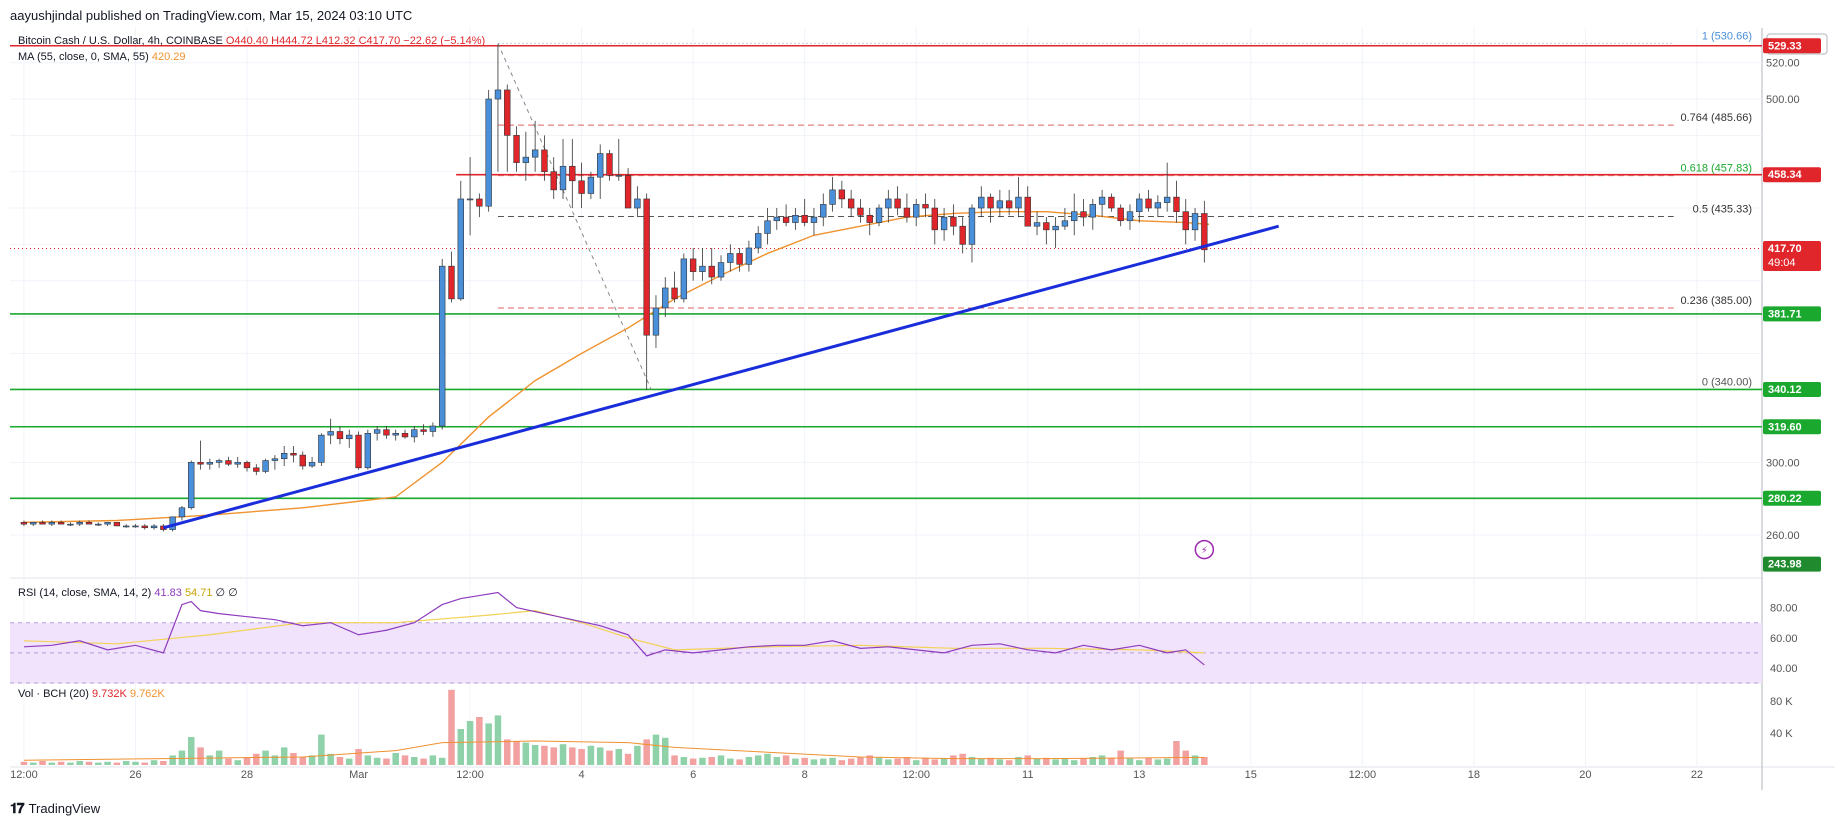 The width and height of the screenshot is (1835, 827). I want to click on lightning-icon, so click(1204, 549).